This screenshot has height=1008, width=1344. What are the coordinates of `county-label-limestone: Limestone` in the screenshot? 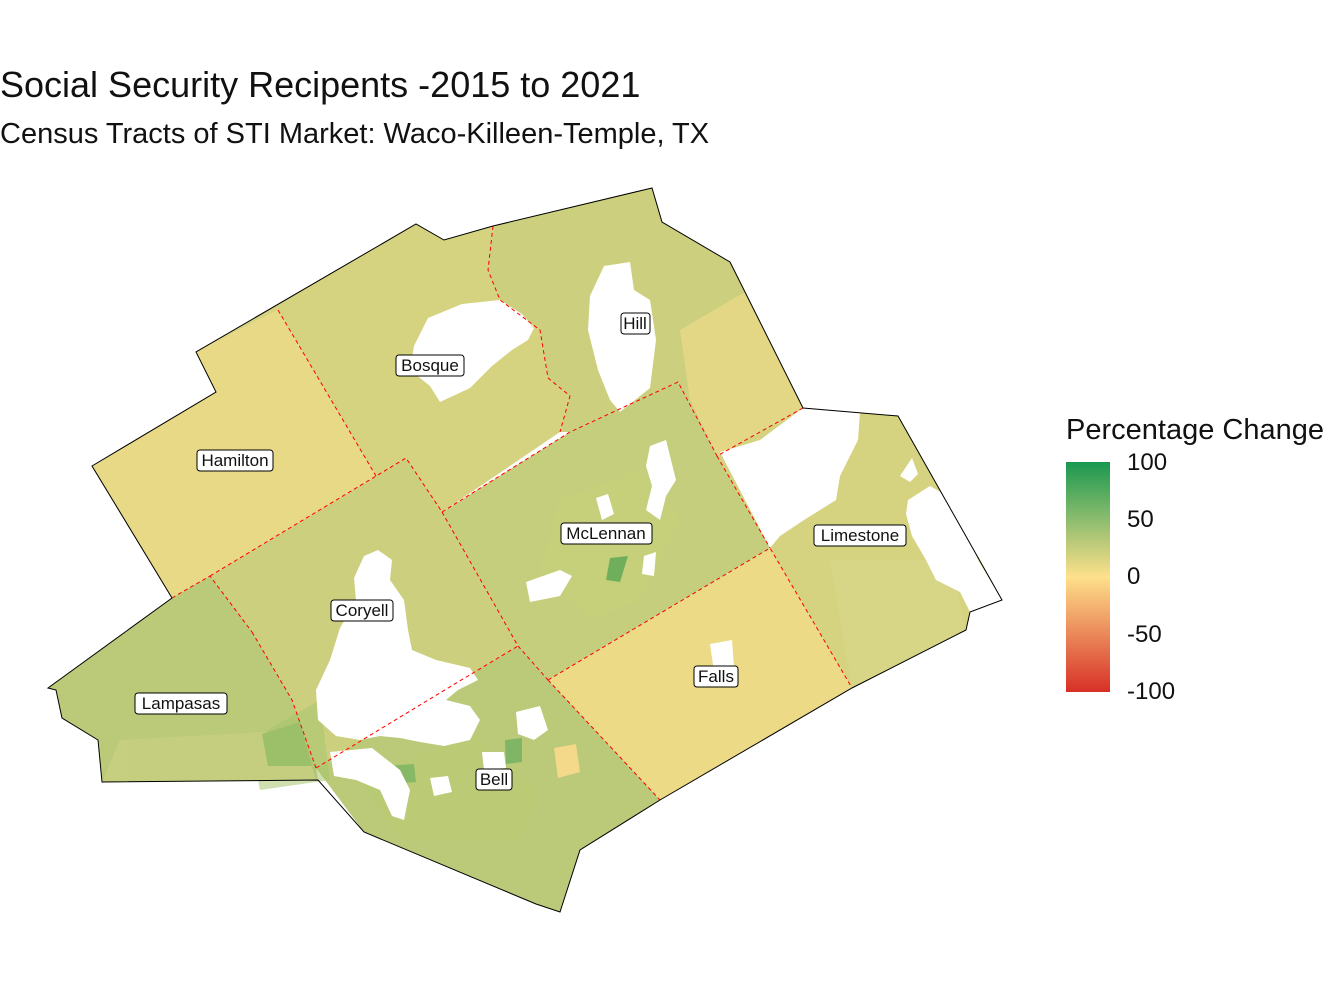 It's located at (860, 535).